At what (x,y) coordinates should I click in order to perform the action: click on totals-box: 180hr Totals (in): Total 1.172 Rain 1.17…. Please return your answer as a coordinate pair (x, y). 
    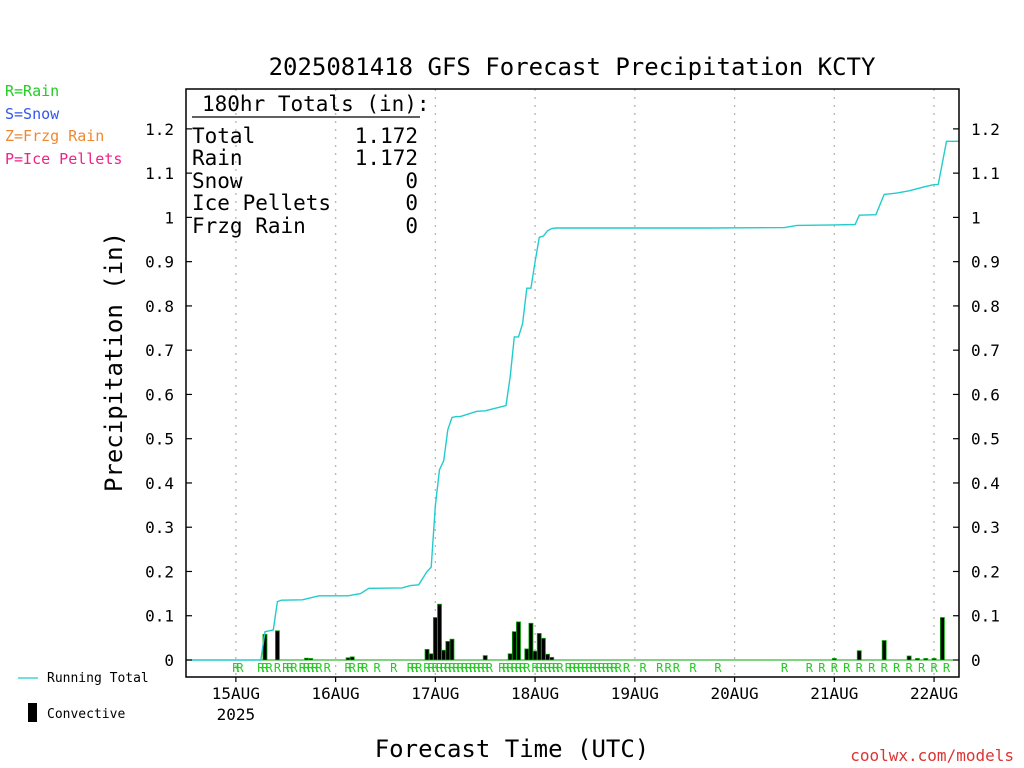
    Looking at the image, I should click on (311, 165).